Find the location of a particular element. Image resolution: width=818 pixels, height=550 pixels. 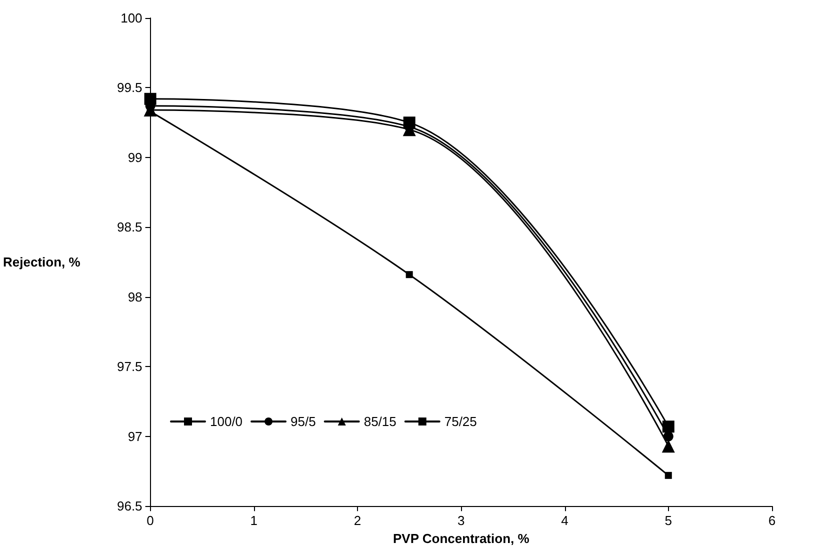

legend-label: 75/25 is located at coordinates (460, 421).